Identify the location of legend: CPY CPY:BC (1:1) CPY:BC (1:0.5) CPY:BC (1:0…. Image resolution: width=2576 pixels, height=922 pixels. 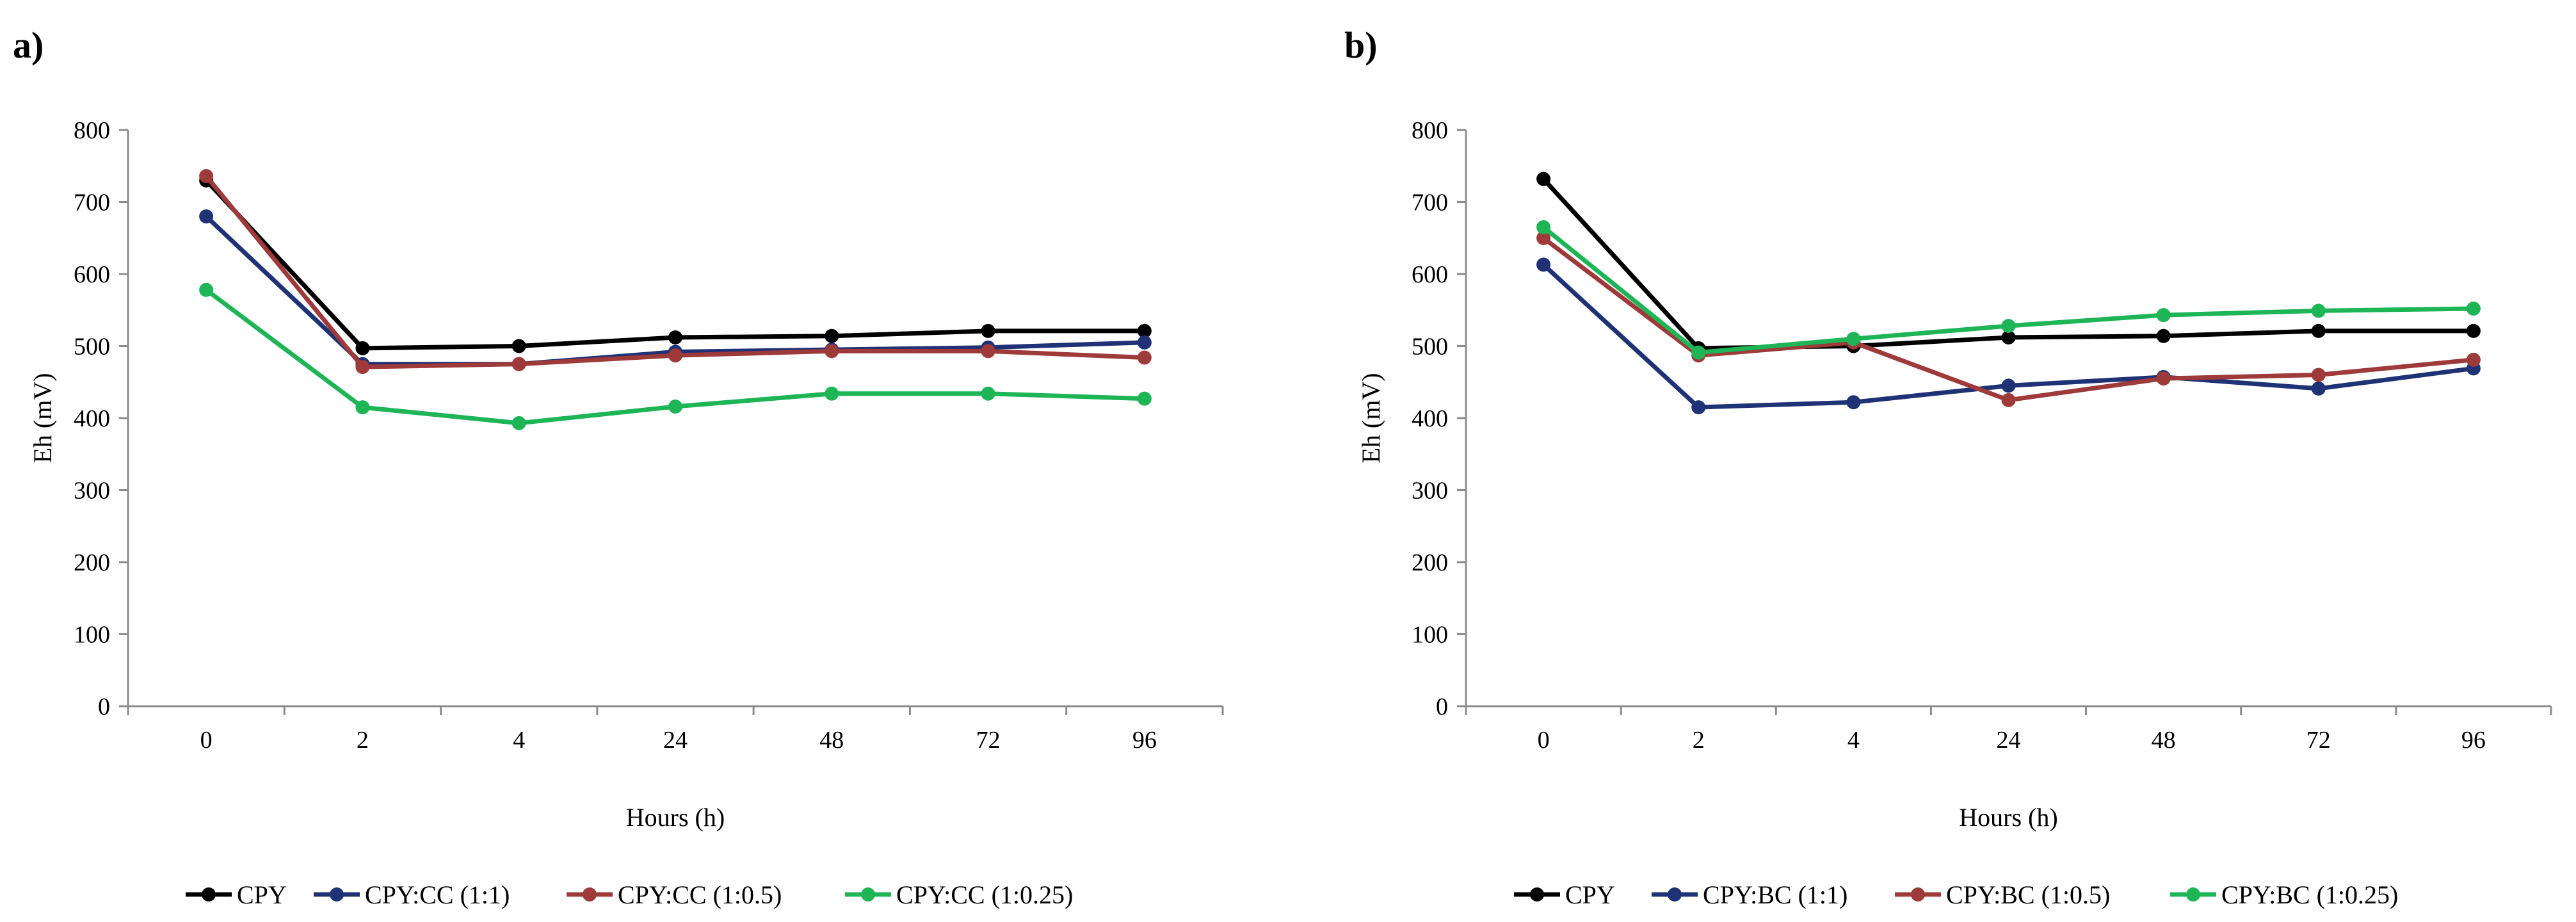
(1956, 894).